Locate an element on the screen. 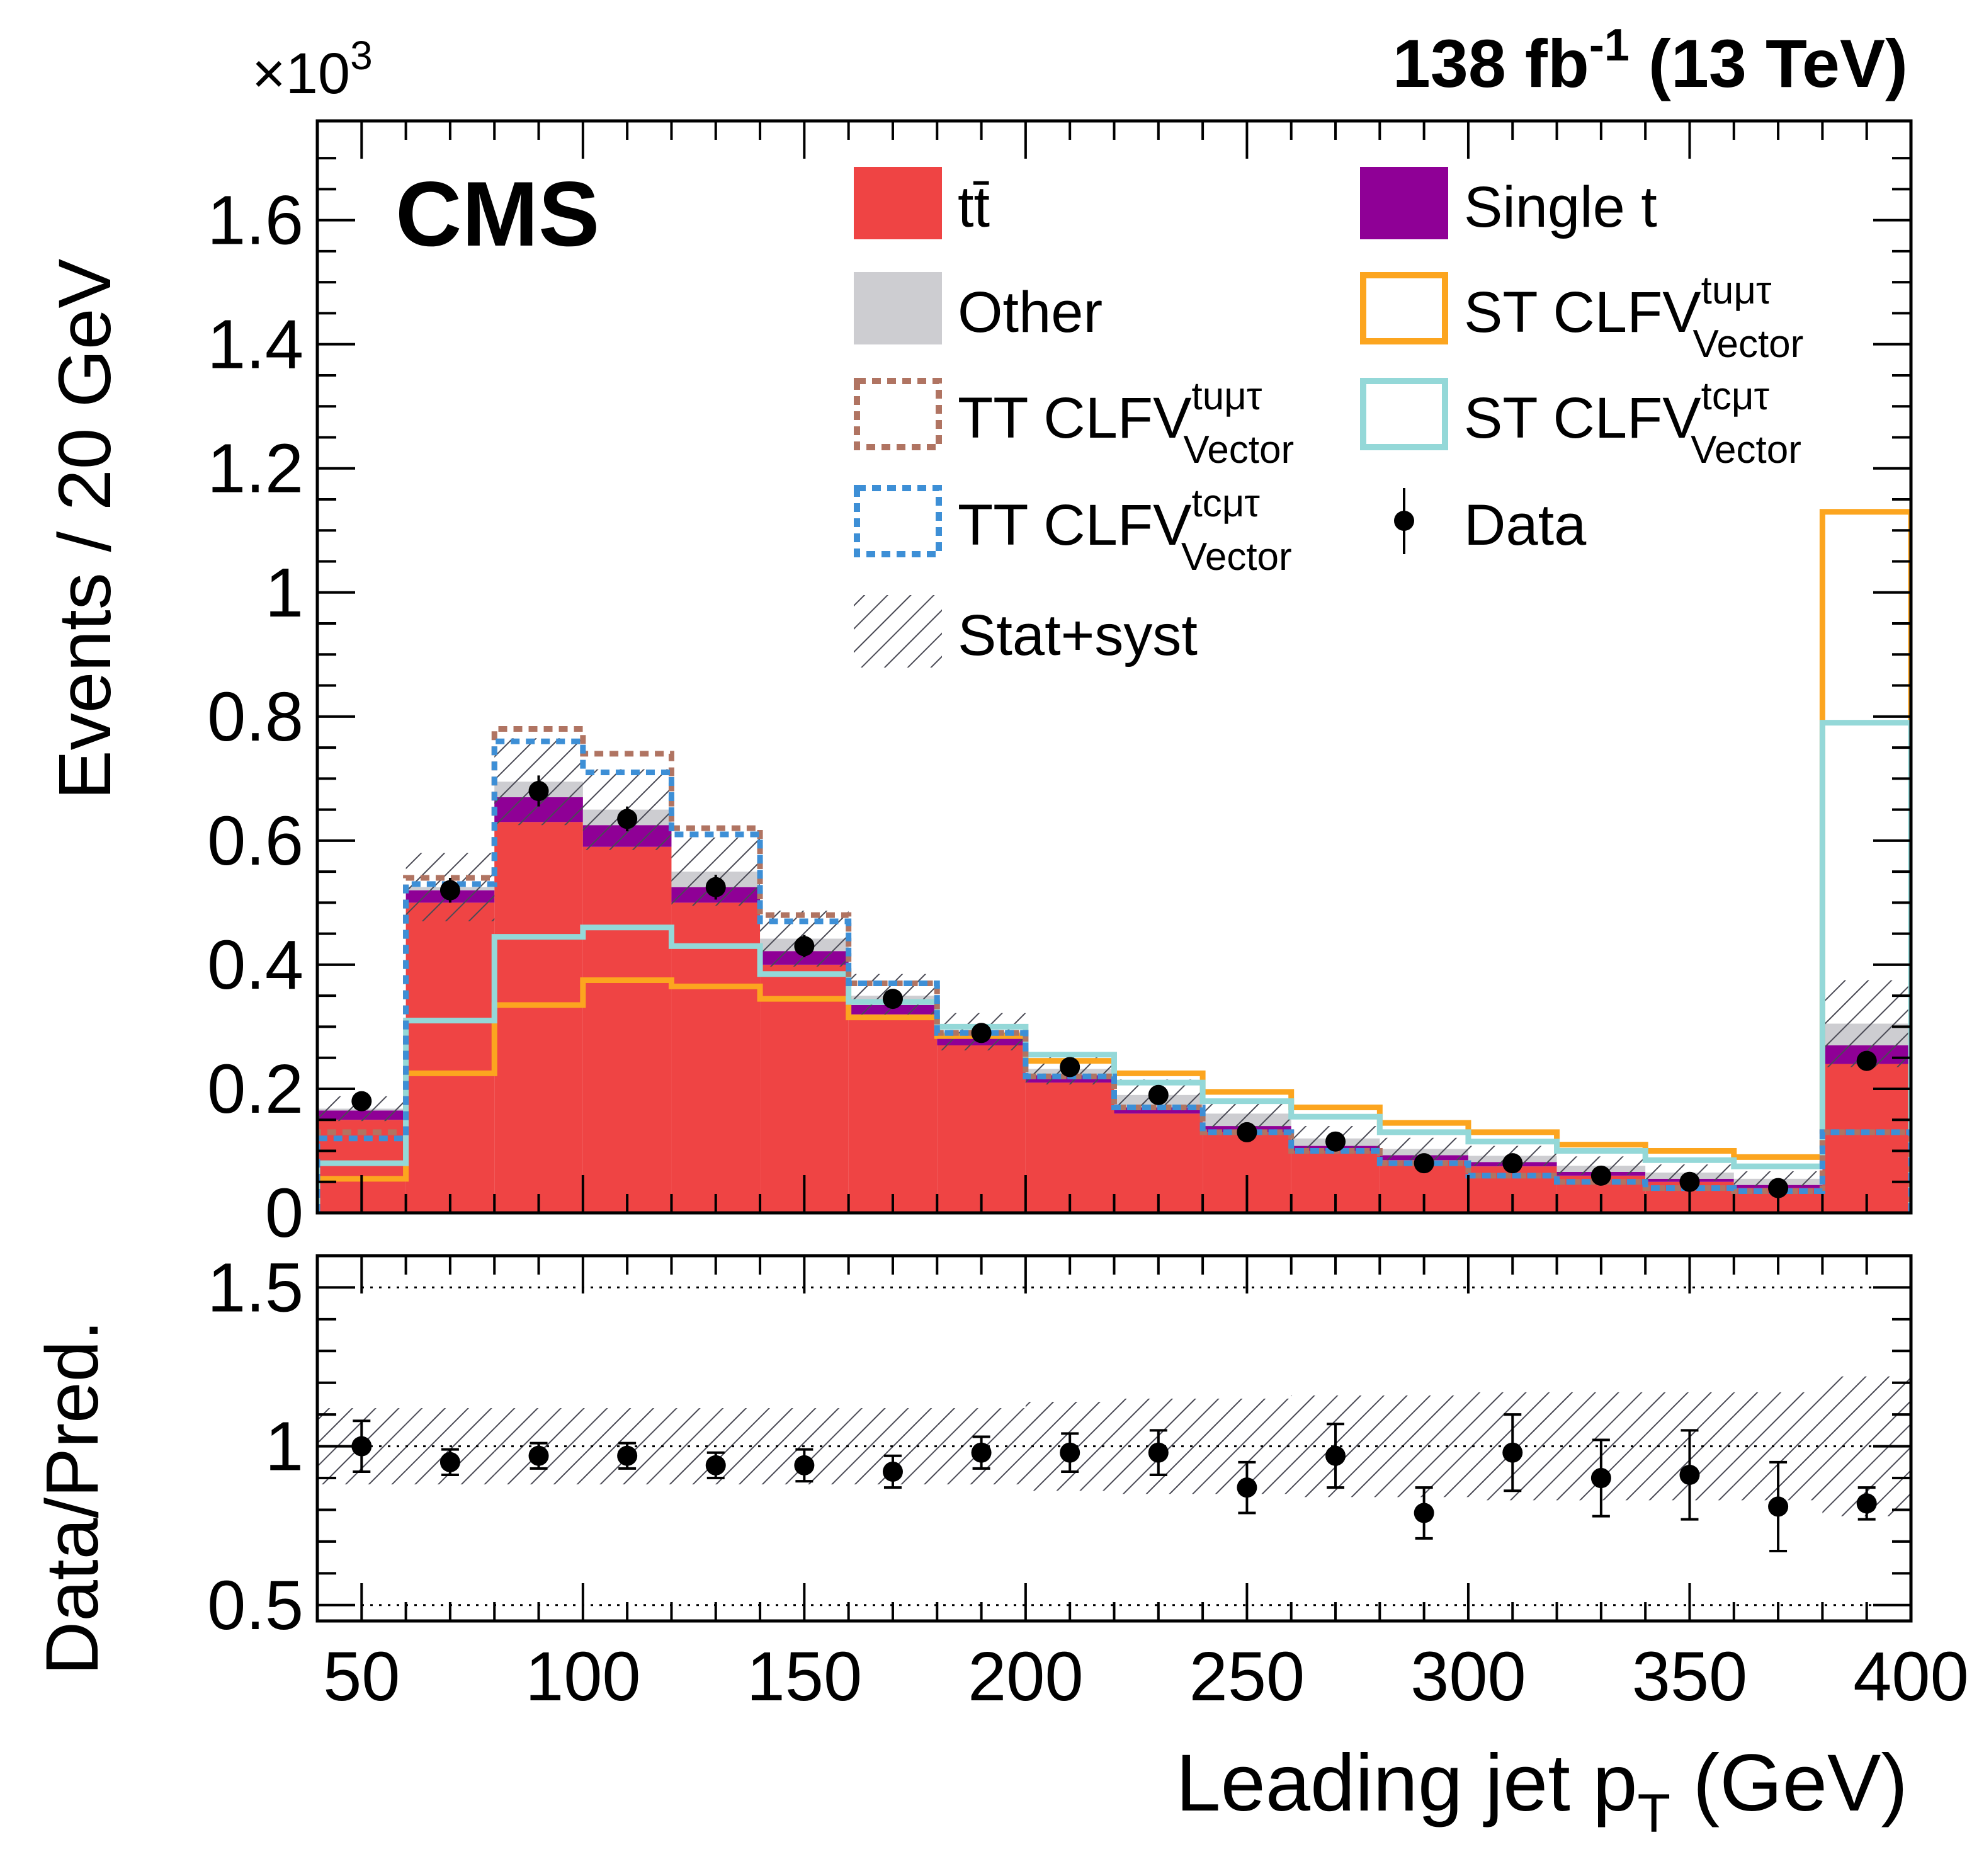  x-tick-label: 300 is located at coordinates (1468, 1676).